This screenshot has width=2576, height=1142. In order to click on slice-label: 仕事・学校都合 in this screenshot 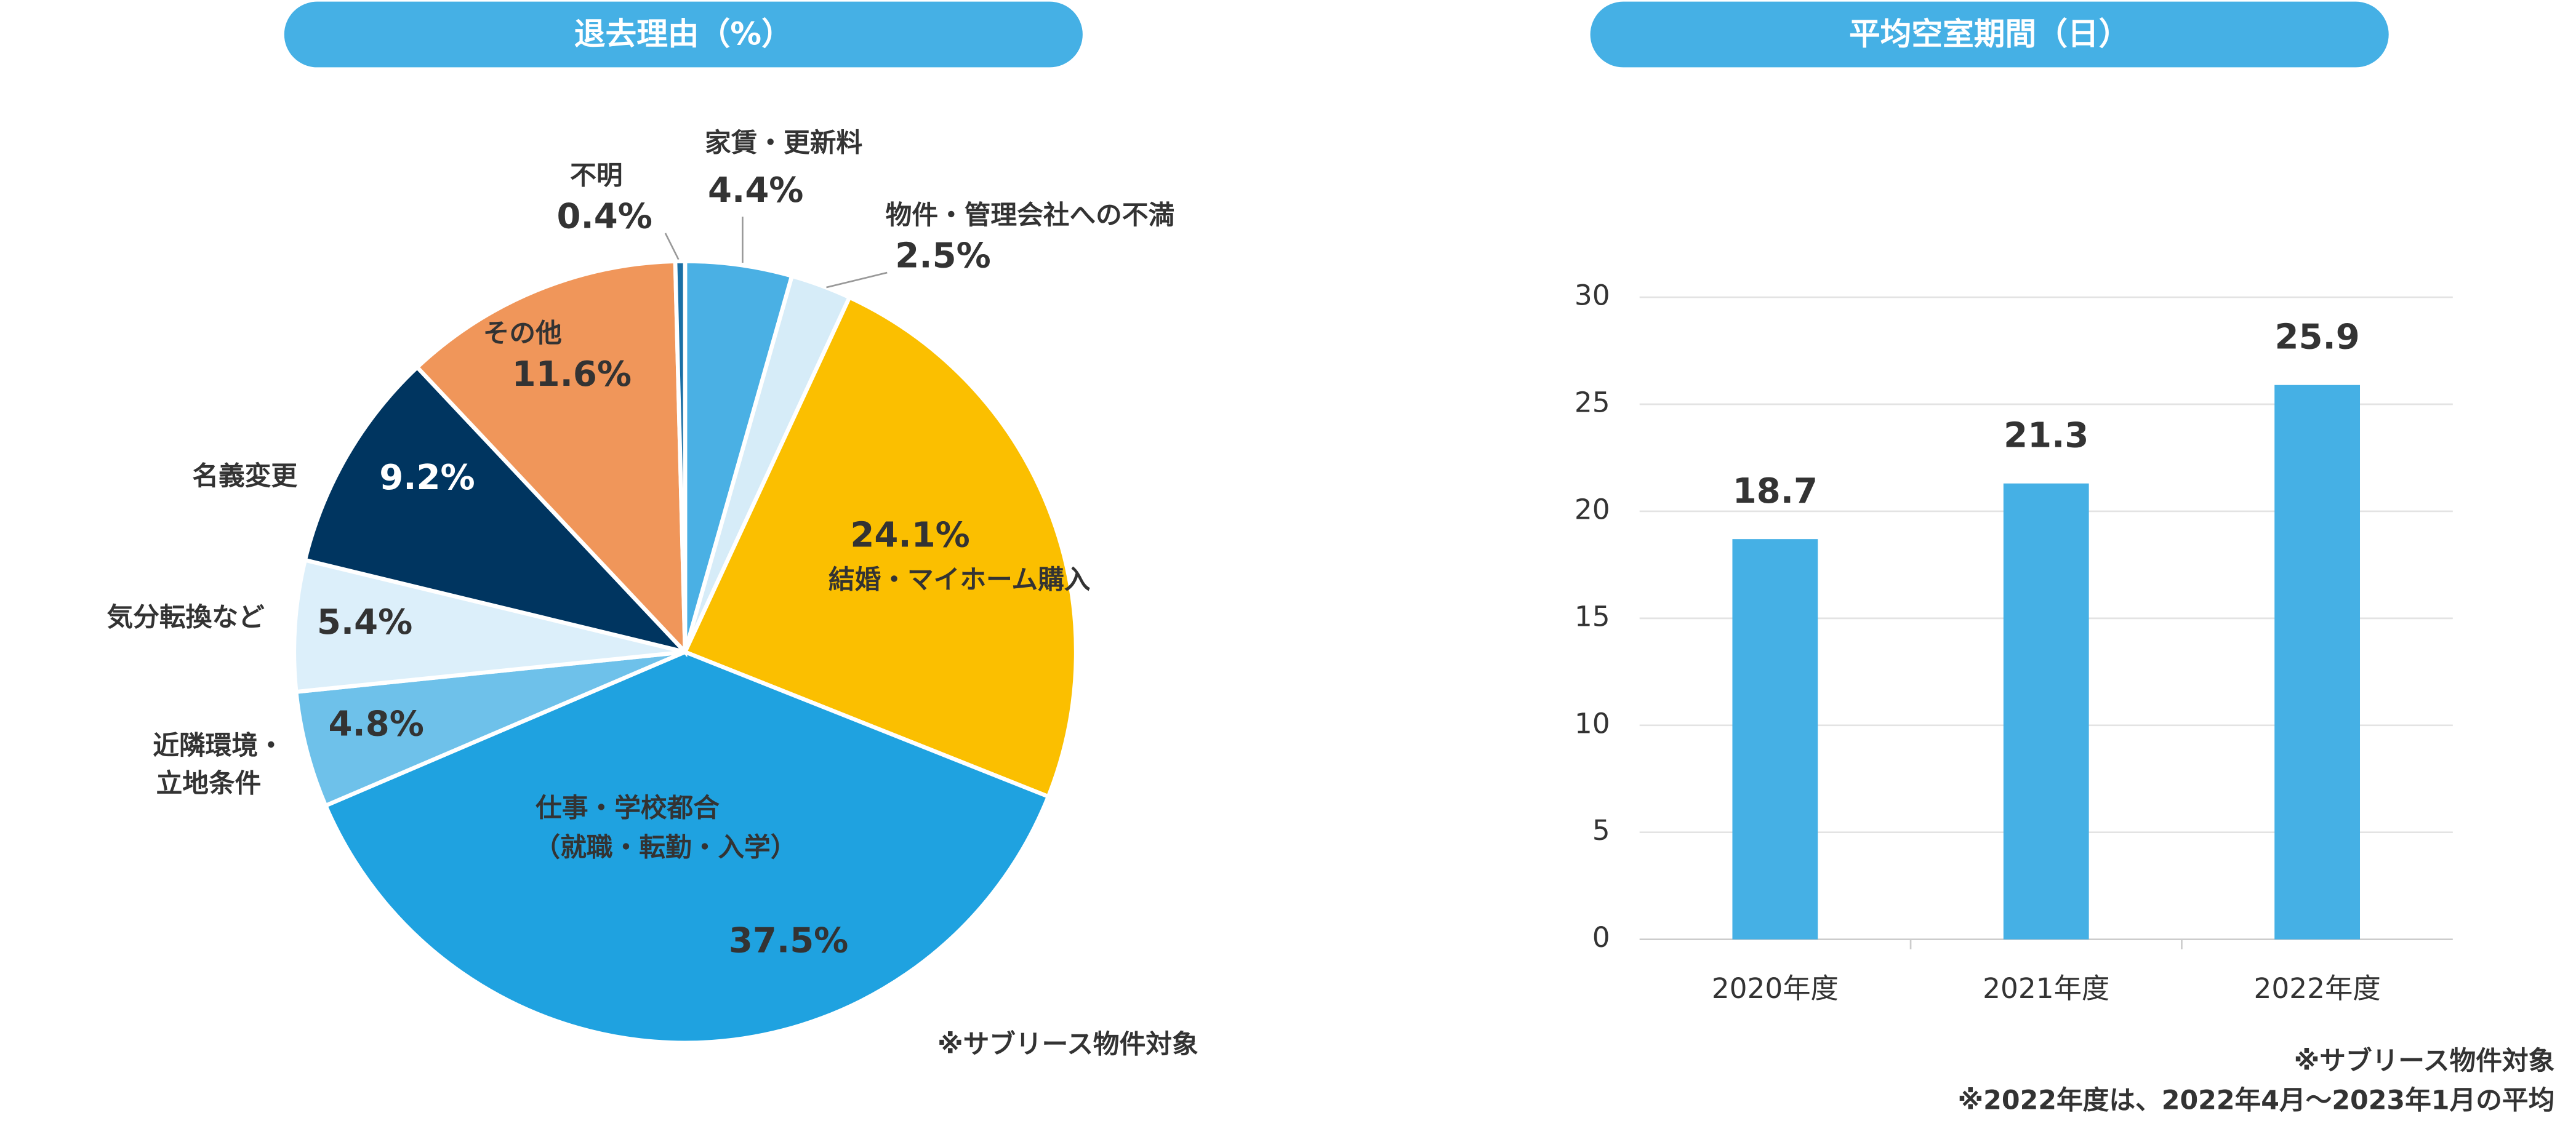, I will do `click(628, 808)`.